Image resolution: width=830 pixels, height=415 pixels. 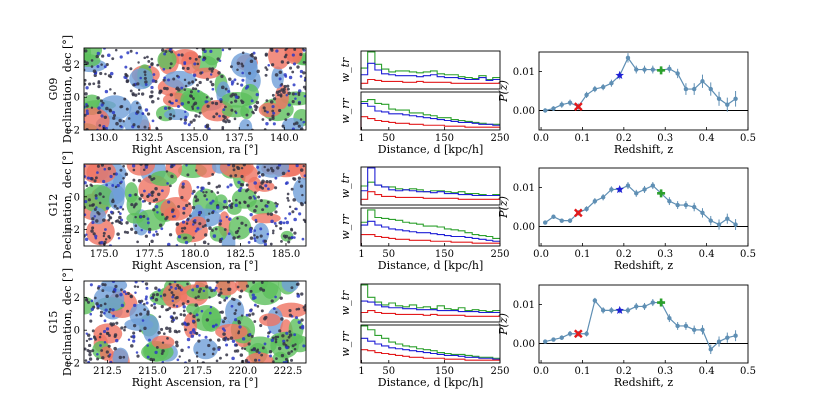 I want to click on sky-region, so click(x=226, y=288).